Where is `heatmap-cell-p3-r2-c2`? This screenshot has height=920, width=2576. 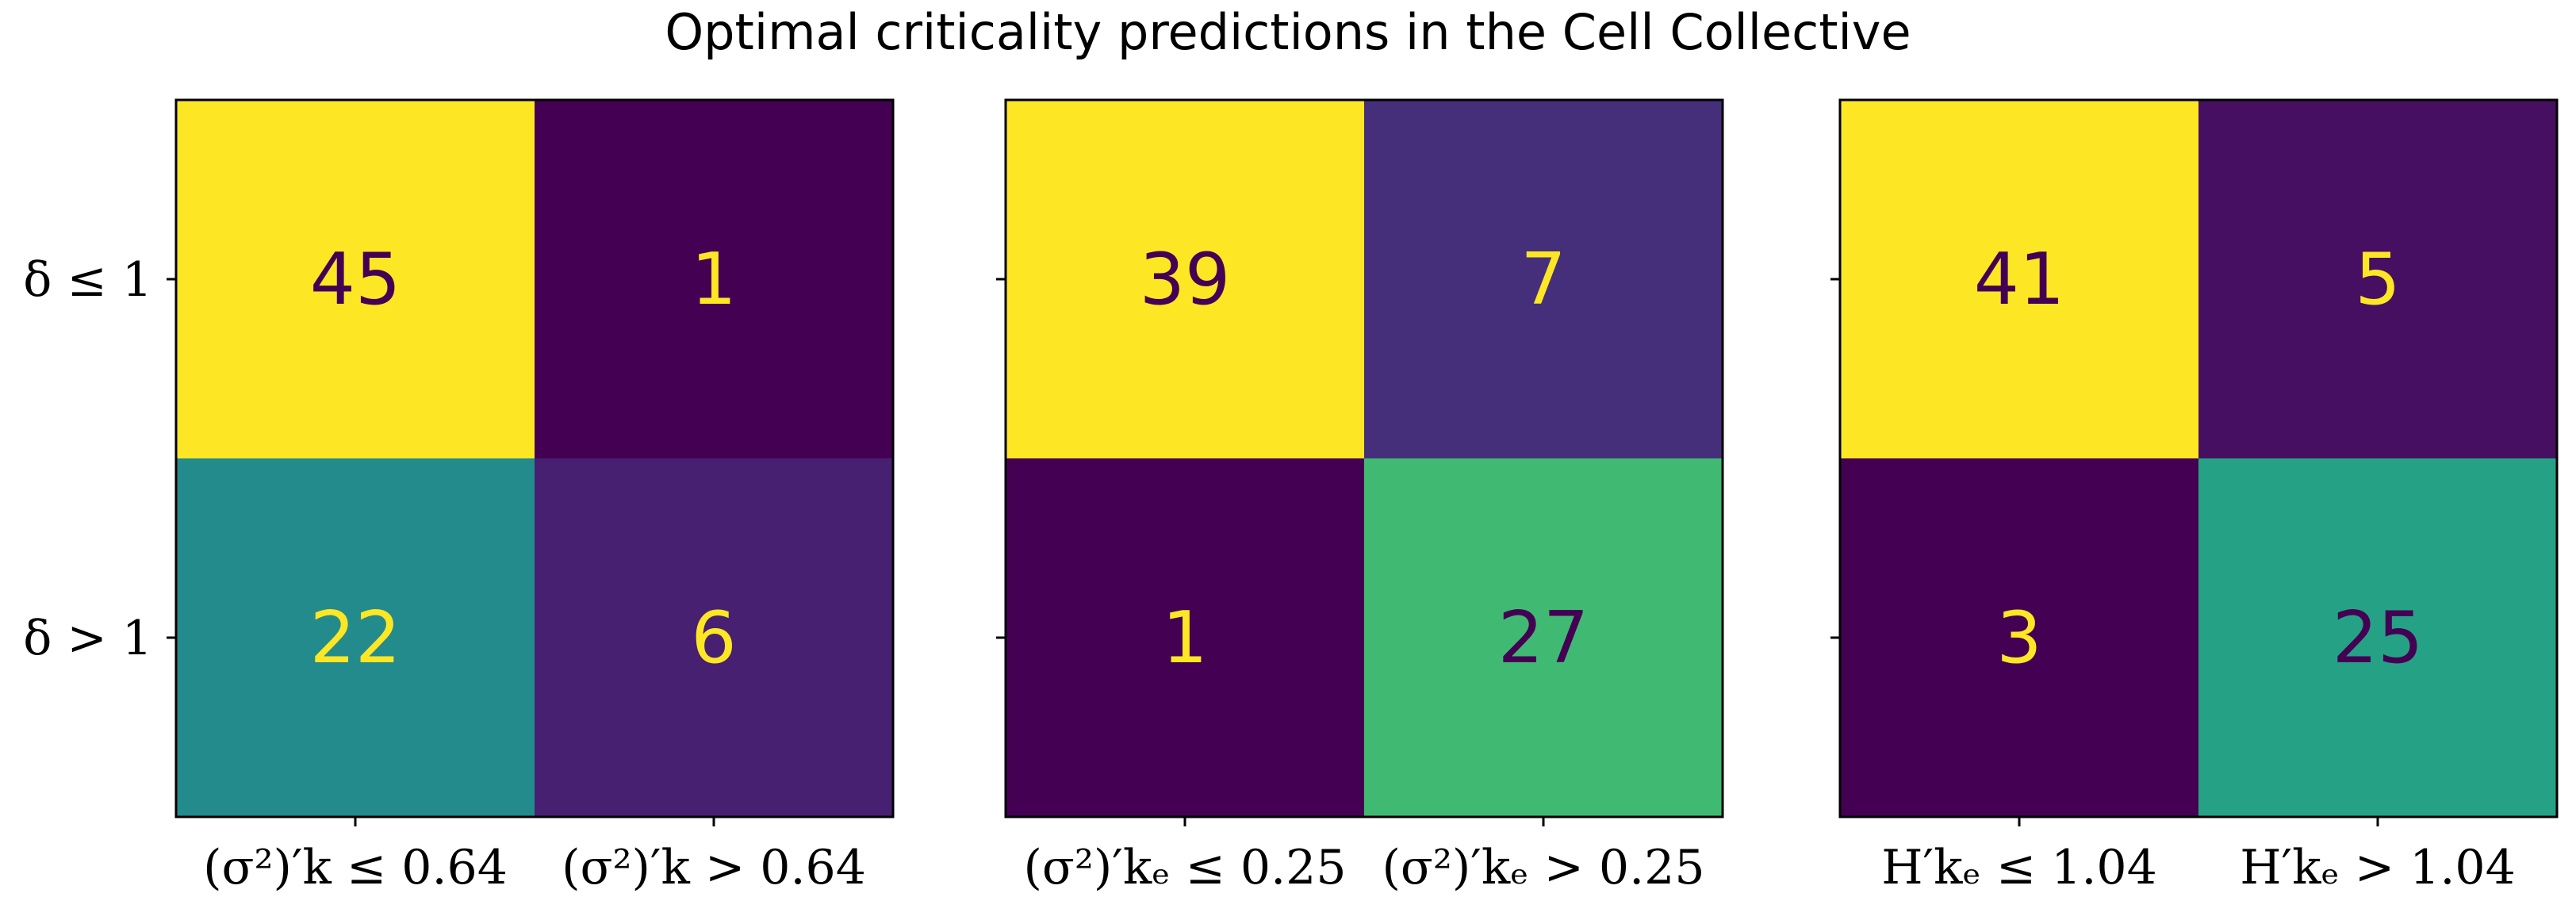
heatmap-cell-p3-r2-c2 is located at coordinates (2377, 637).